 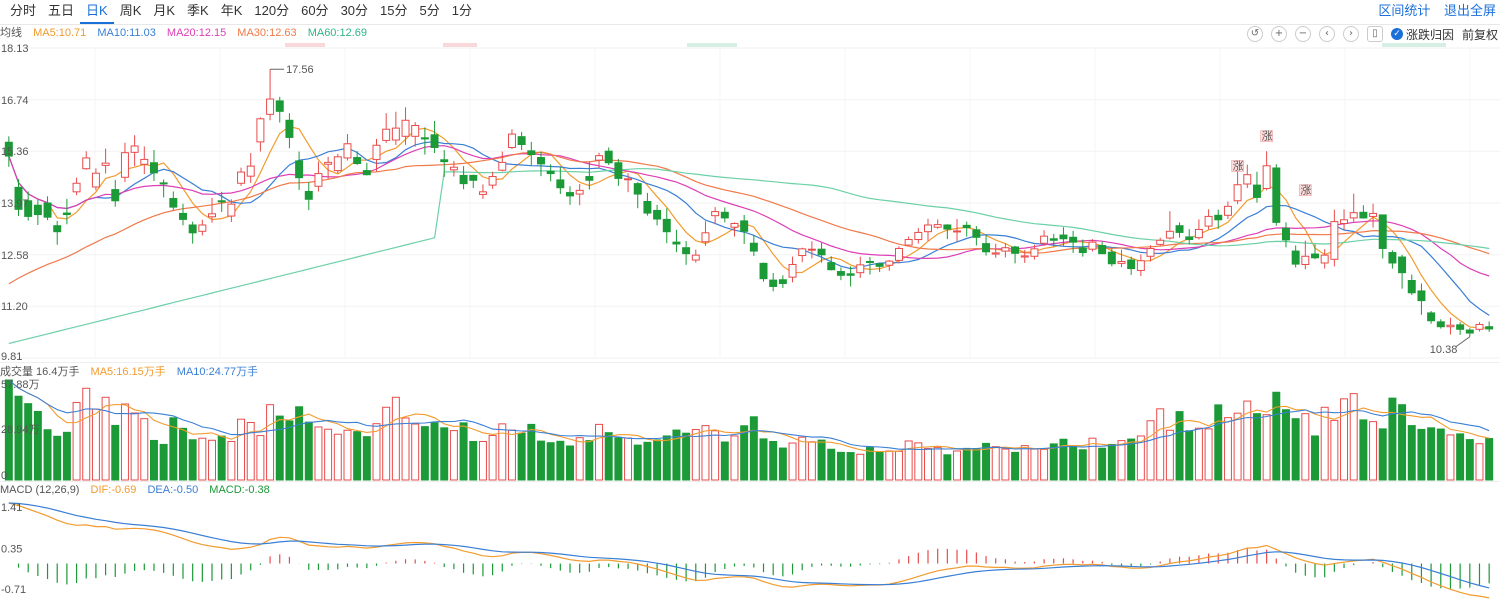 I want to click on rise-fall-checkbox-icon: ✓, so click(x=1396, y=34).